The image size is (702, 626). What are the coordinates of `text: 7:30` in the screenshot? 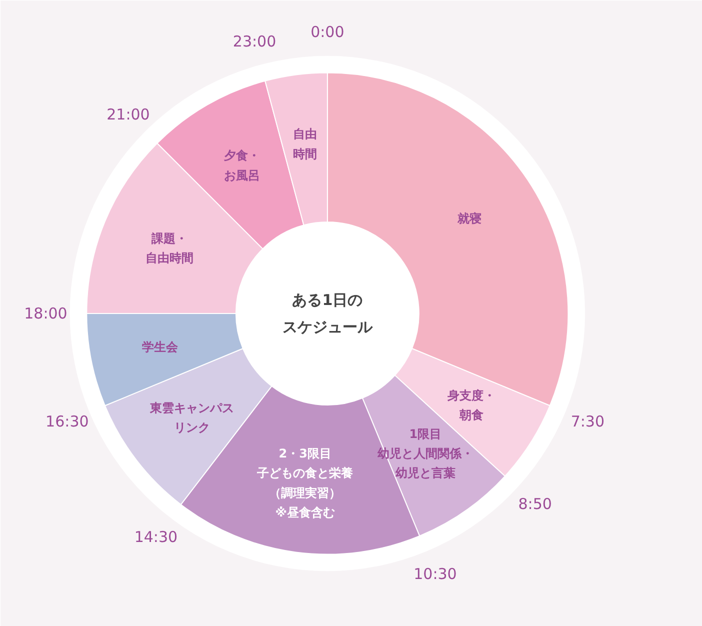 It's located at (587, 421).